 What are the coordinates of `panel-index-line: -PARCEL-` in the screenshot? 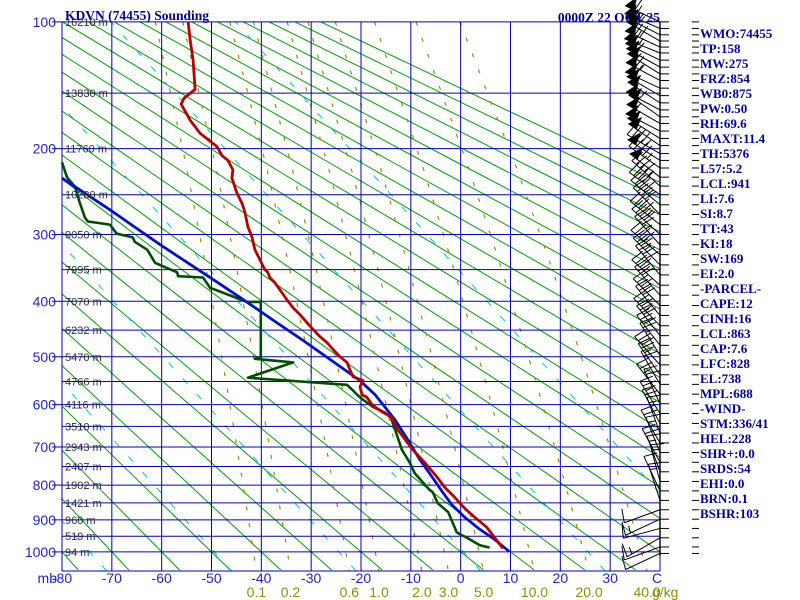 It's located at (731, 288).